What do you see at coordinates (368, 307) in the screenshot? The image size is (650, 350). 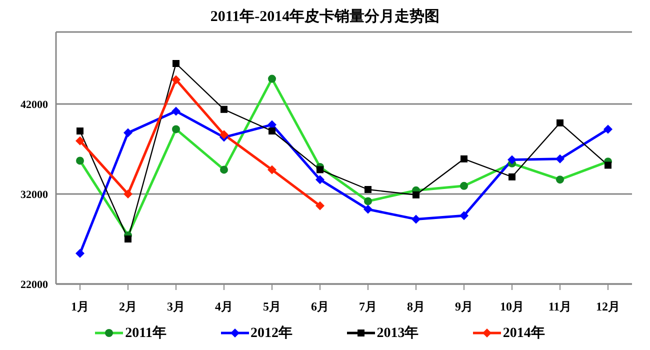 I see `x-tick-label: 7月` at bounding box center [368, 307].